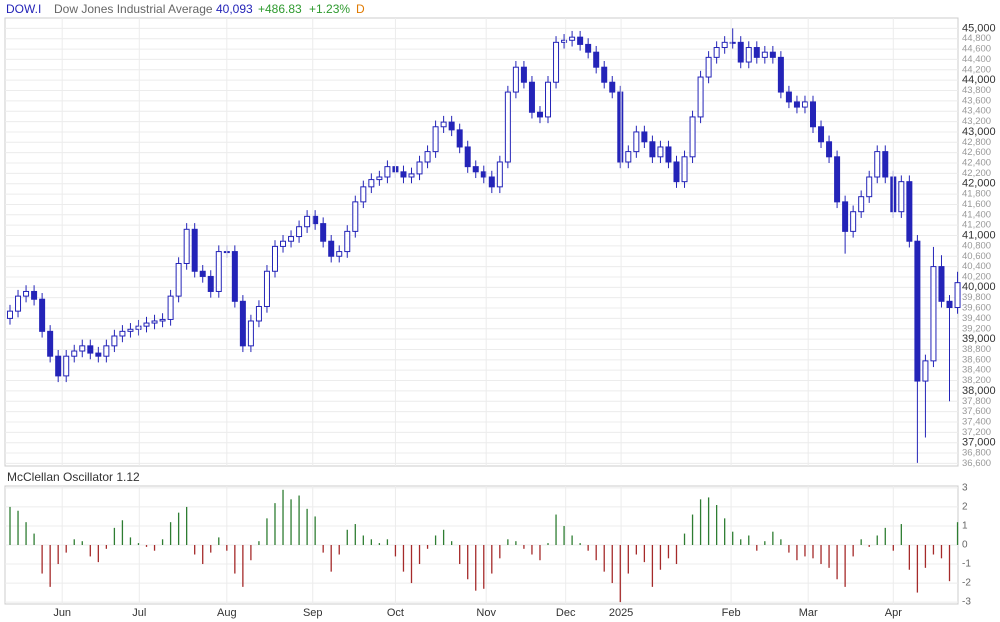 The width and height of the screenshot is (1000, 622). Describe the element at coordinates (976, 38) in the screenshot. I see `y-tick-label: 44,800` at that location.